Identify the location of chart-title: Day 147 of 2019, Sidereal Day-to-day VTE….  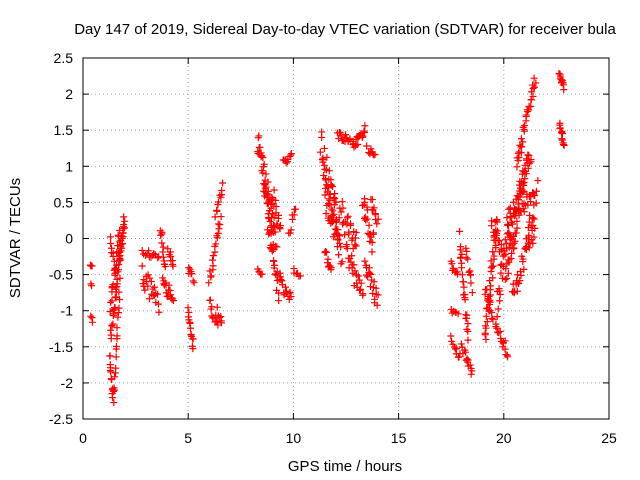
(345, 29).